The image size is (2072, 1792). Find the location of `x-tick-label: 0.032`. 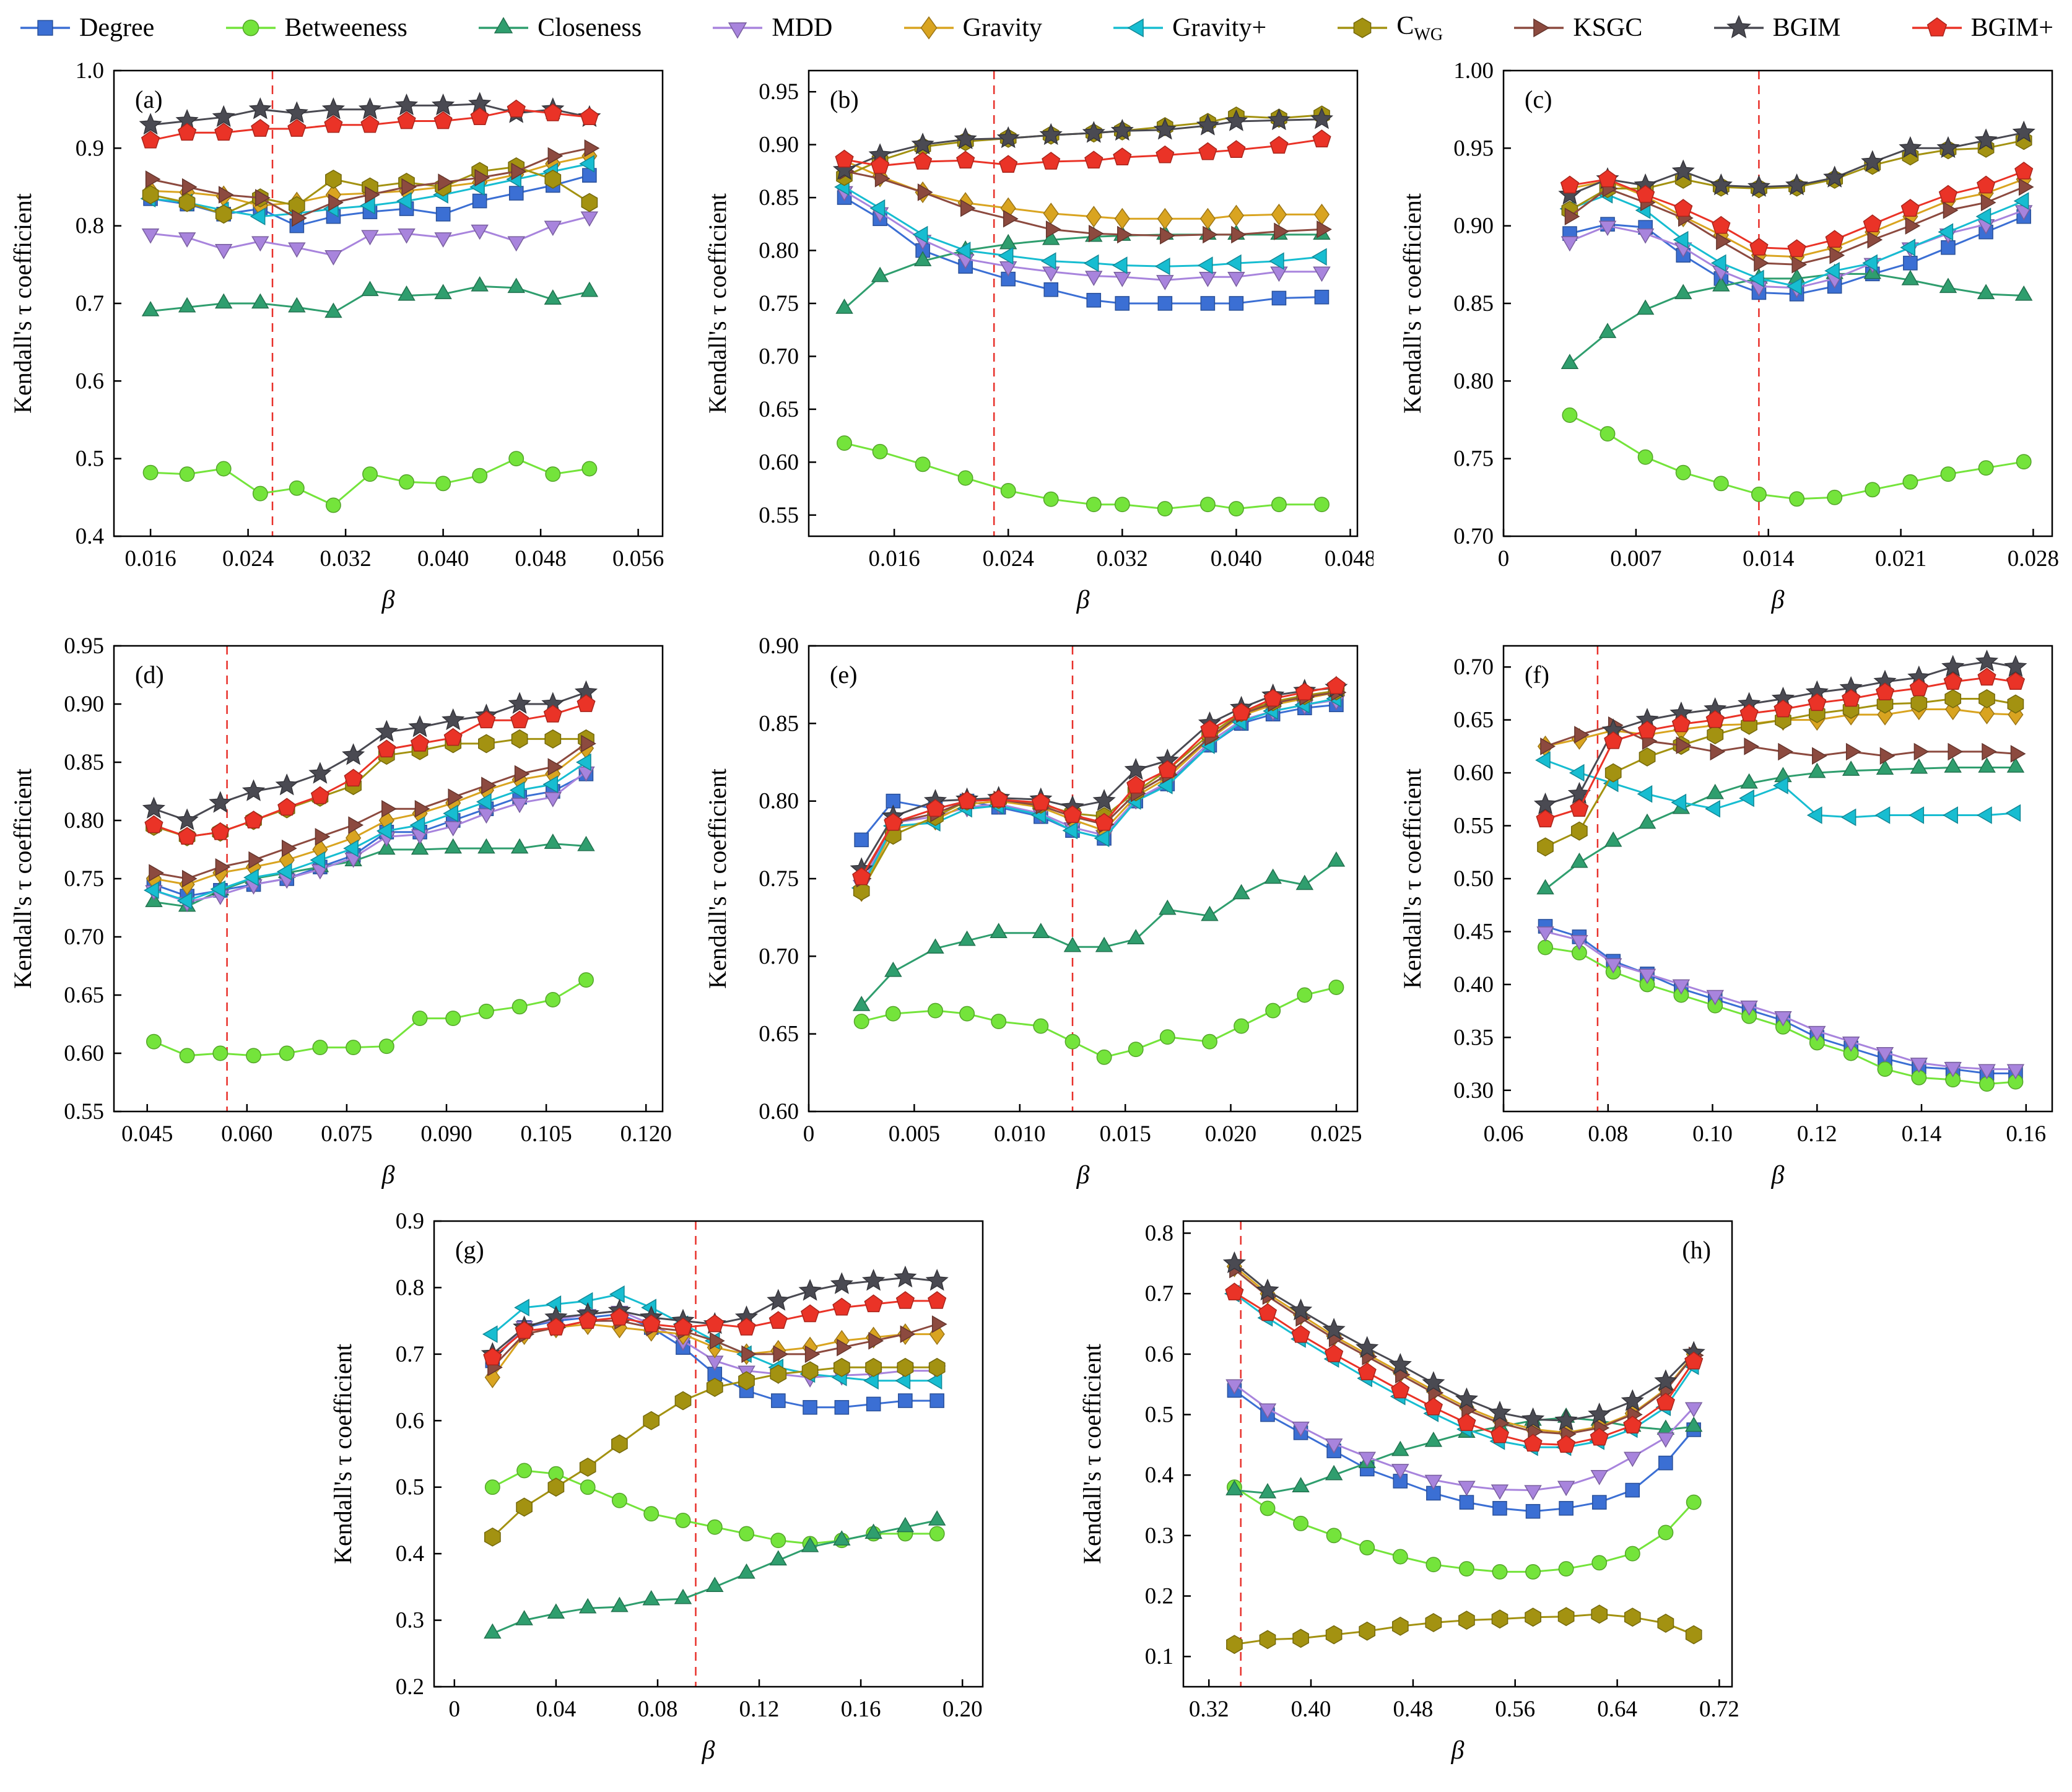

x-tick-label: 0.032 is located at coordinates (1122, 559).